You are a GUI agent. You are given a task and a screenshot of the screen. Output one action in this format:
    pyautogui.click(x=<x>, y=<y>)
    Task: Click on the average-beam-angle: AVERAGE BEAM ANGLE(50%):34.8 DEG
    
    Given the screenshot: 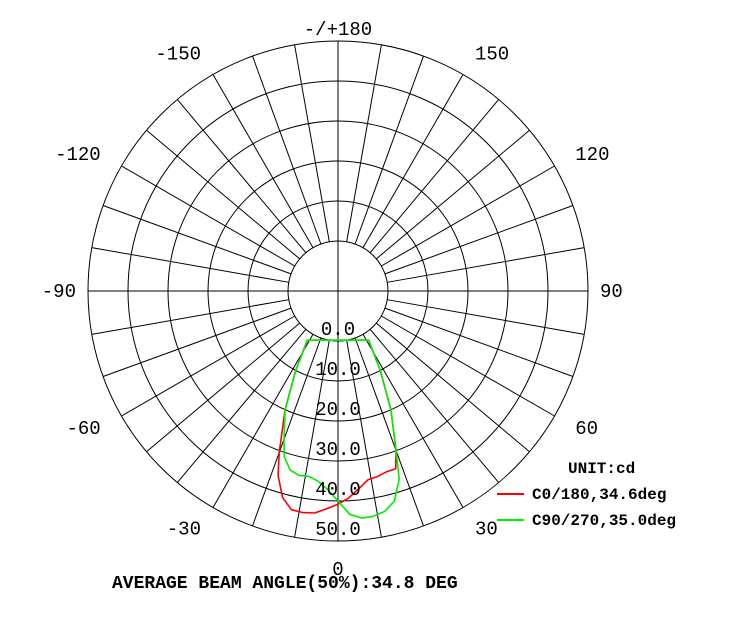 What is the action you would take?
    pyautogui.click(x=285, y=584)
    